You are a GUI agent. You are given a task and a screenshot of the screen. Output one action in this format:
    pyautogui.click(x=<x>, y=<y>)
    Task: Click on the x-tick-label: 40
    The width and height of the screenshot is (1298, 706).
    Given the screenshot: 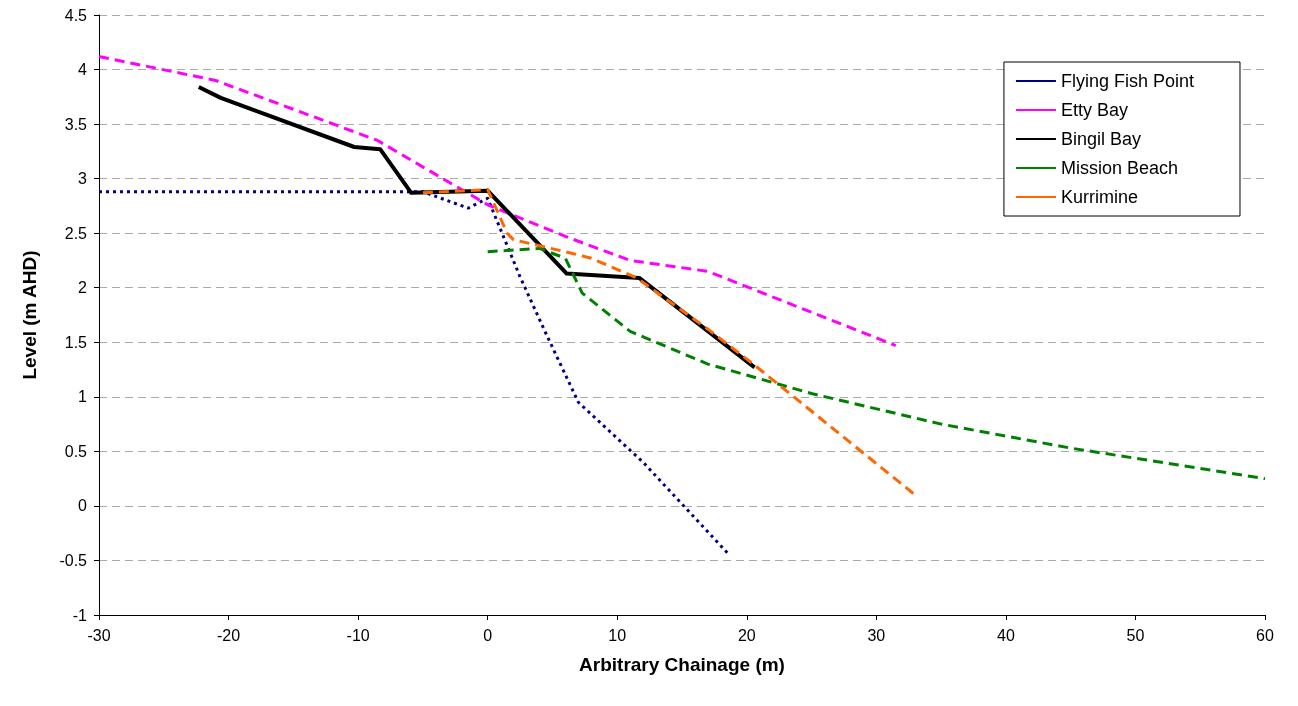 What is the action you would take?
    pyautogui.click(x=1005, y=635)
    